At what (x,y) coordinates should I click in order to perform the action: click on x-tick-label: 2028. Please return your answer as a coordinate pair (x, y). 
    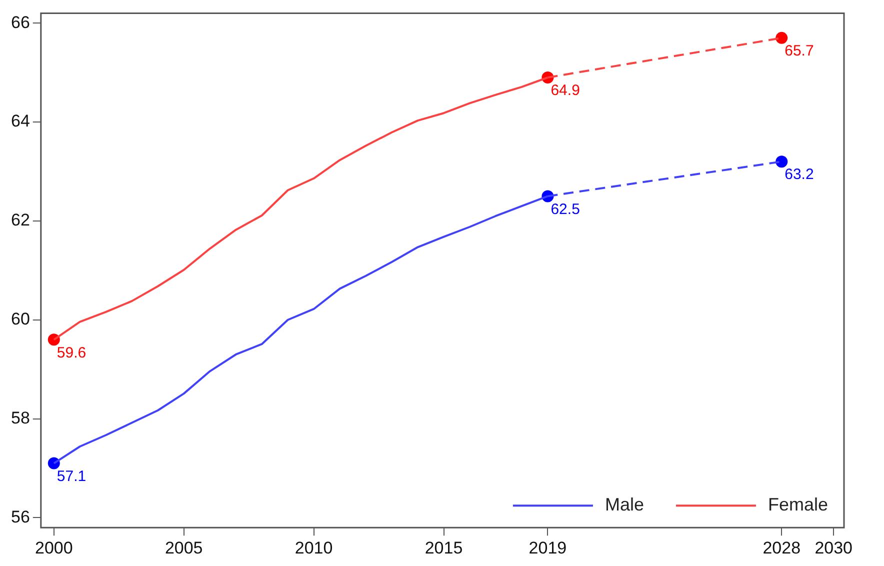
    Looking at the image, I should click on (781, 548).